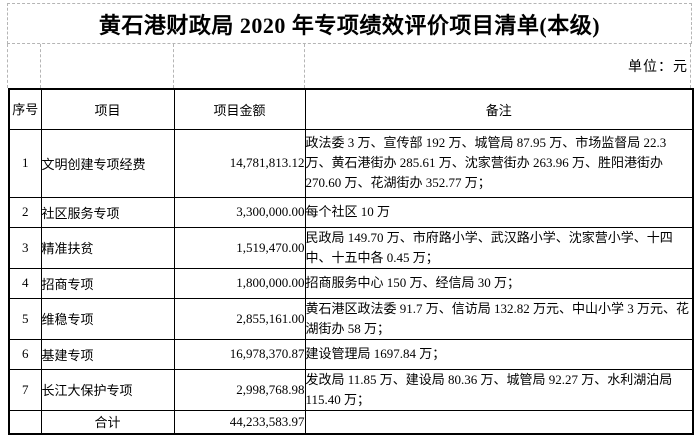  Describe the element at coordinates (499, 109) in the screenshot. I see `header-remarks: 备注` at that location.